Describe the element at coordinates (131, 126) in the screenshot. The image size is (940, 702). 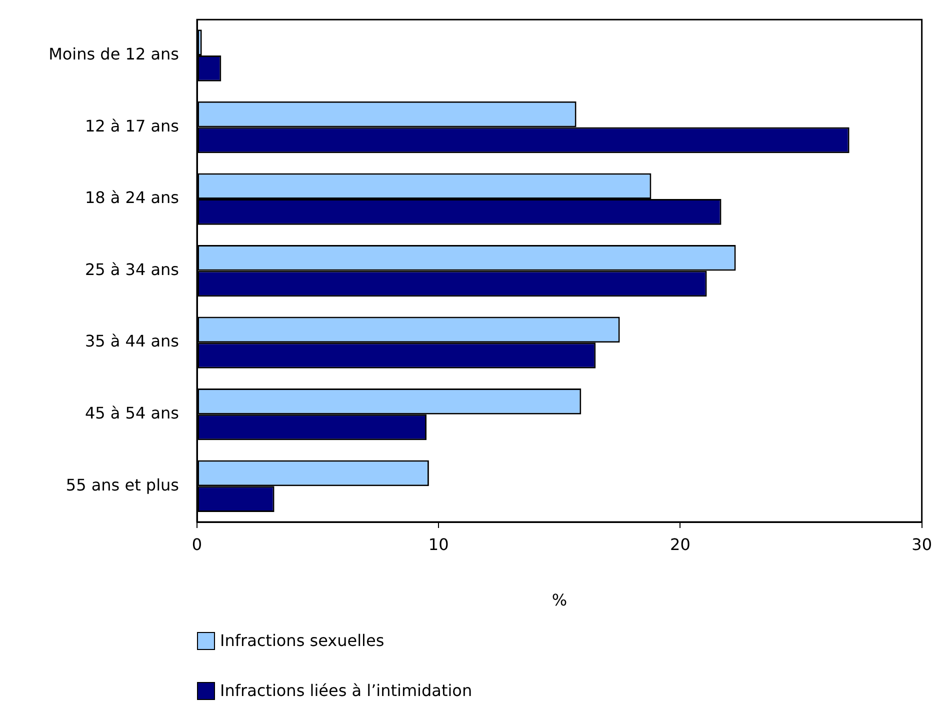
I see `y-tick-label: 12 à 17 ans` at that location.